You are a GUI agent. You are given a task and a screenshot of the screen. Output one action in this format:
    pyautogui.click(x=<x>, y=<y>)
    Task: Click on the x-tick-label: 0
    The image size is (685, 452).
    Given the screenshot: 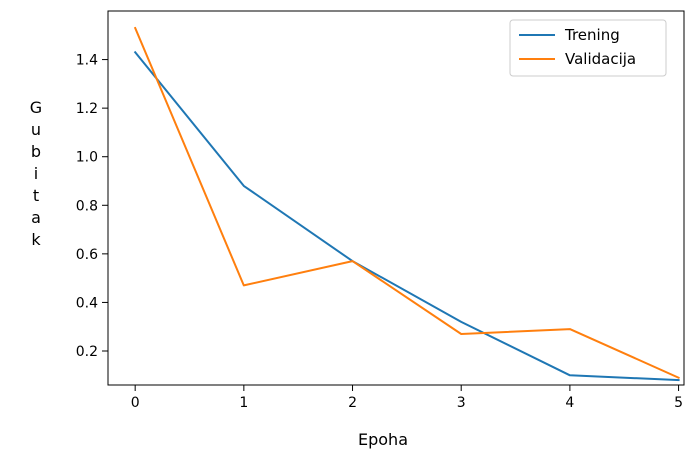 What is the action you would take?
    pyautogui.click(x=135, y=403)
    